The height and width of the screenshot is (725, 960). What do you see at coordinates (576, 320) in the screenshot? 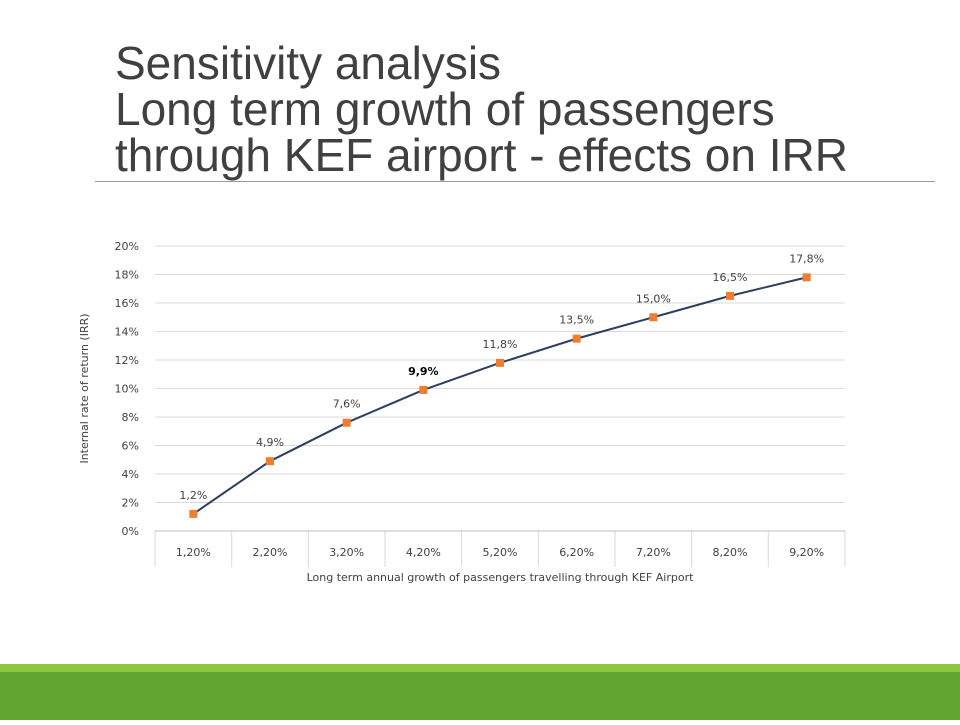
I see `data-label: 13,5%` at bounding box center [576, 320].